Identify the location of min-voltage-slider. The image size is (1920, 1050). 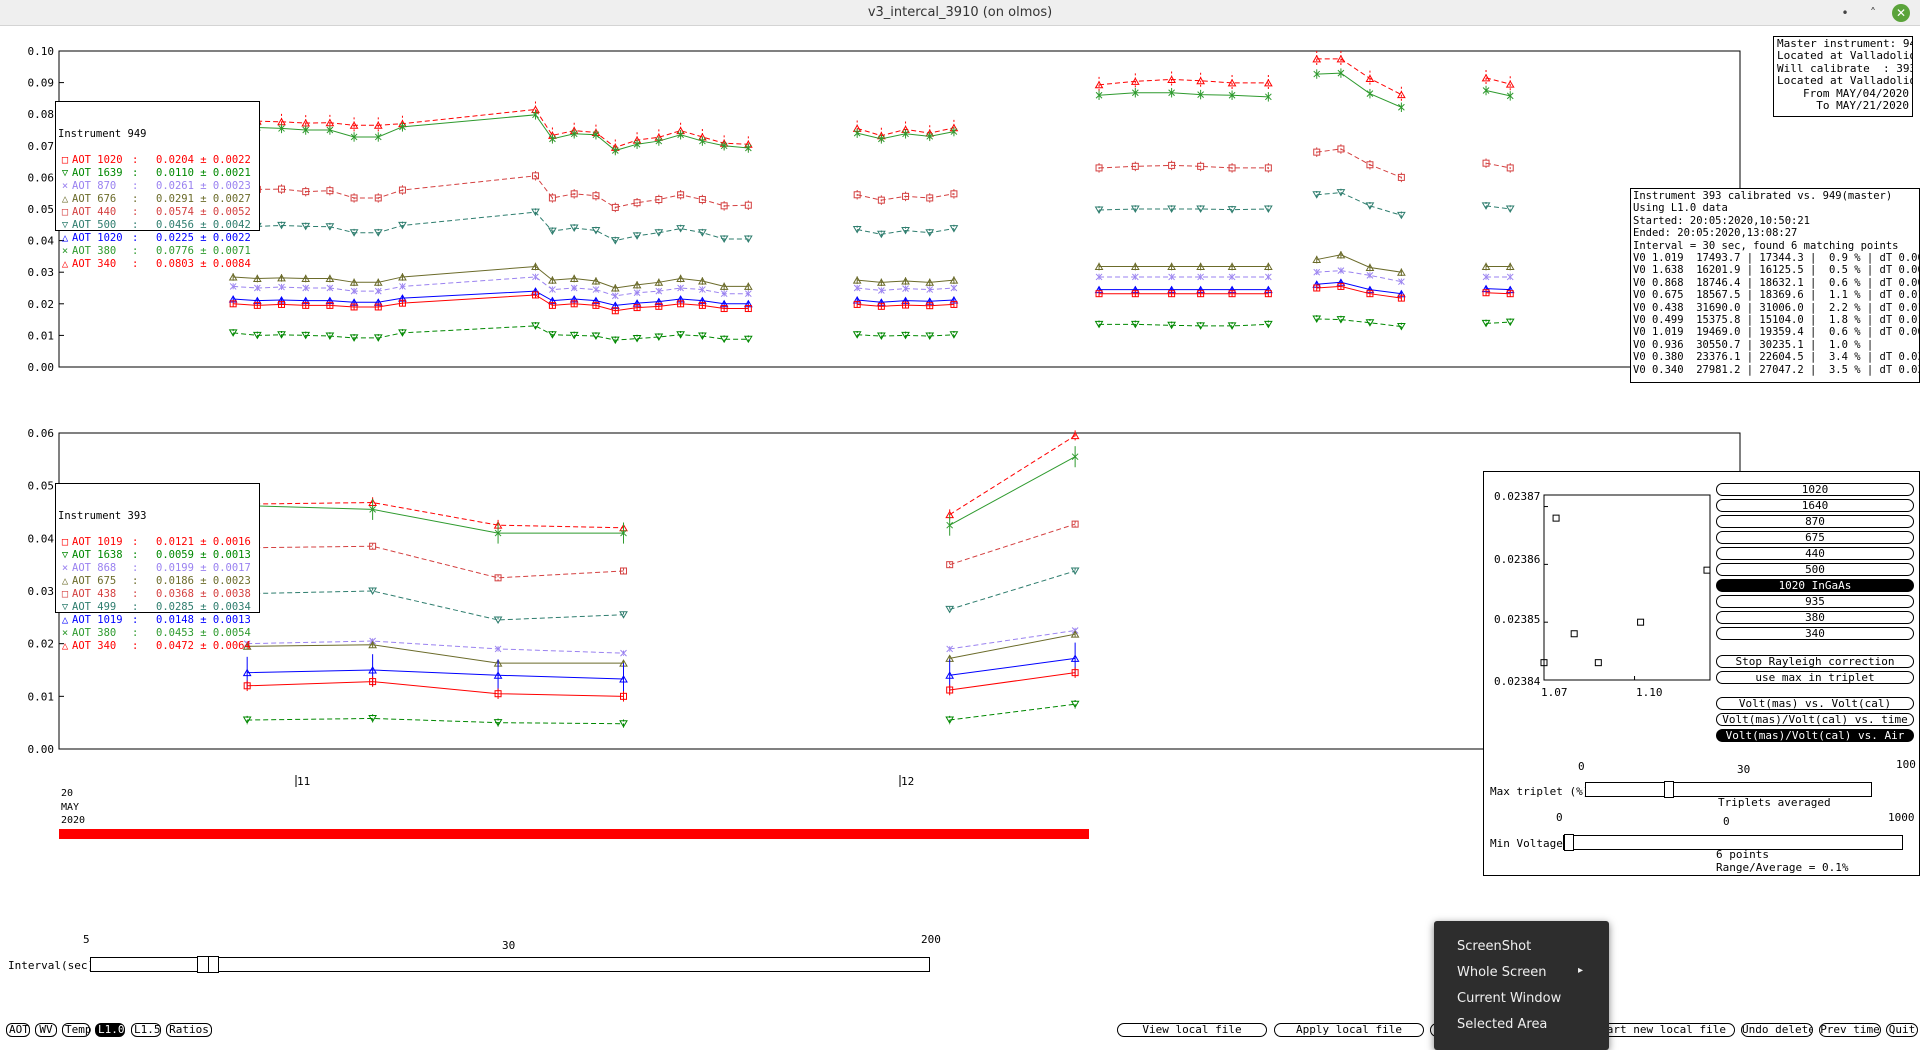
(1733, 842).